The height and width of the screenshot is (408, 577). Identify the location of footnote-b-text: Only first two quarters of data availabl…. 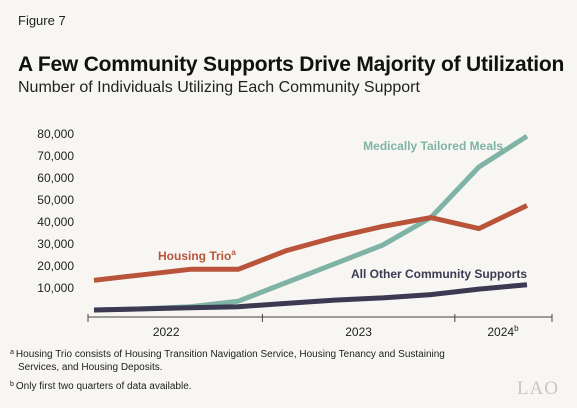
(103, 386).